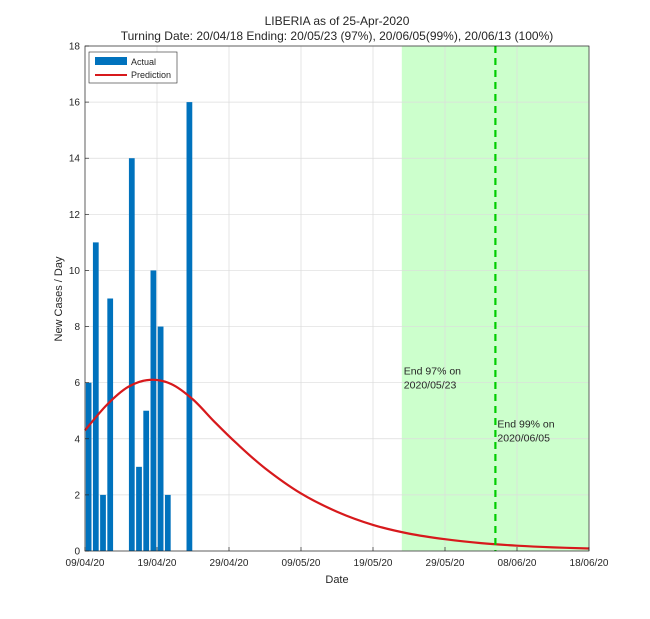 The height and width of the screenshot is (619, 650). I want to click on annot-layer: End 97% on 2020/05/23 End 99% on 2020/06/05, so click(479, 404).